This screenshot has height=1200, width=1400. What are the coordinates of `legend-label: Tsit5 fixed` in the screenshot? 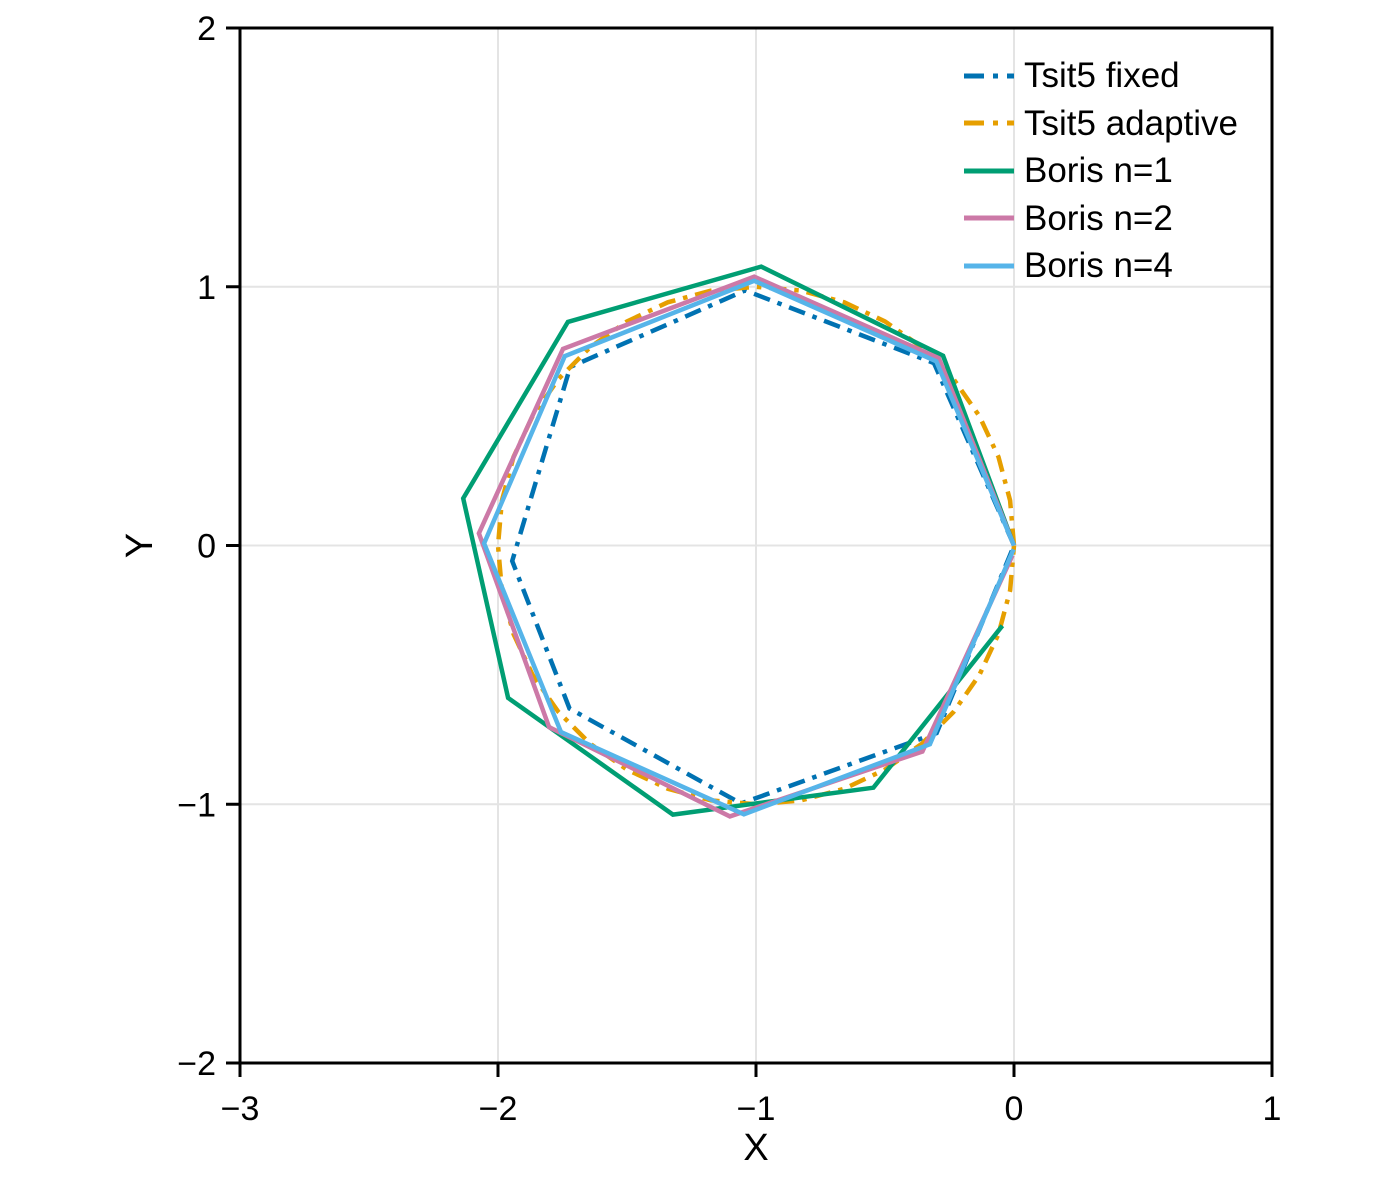 It's located at (1102, 76).